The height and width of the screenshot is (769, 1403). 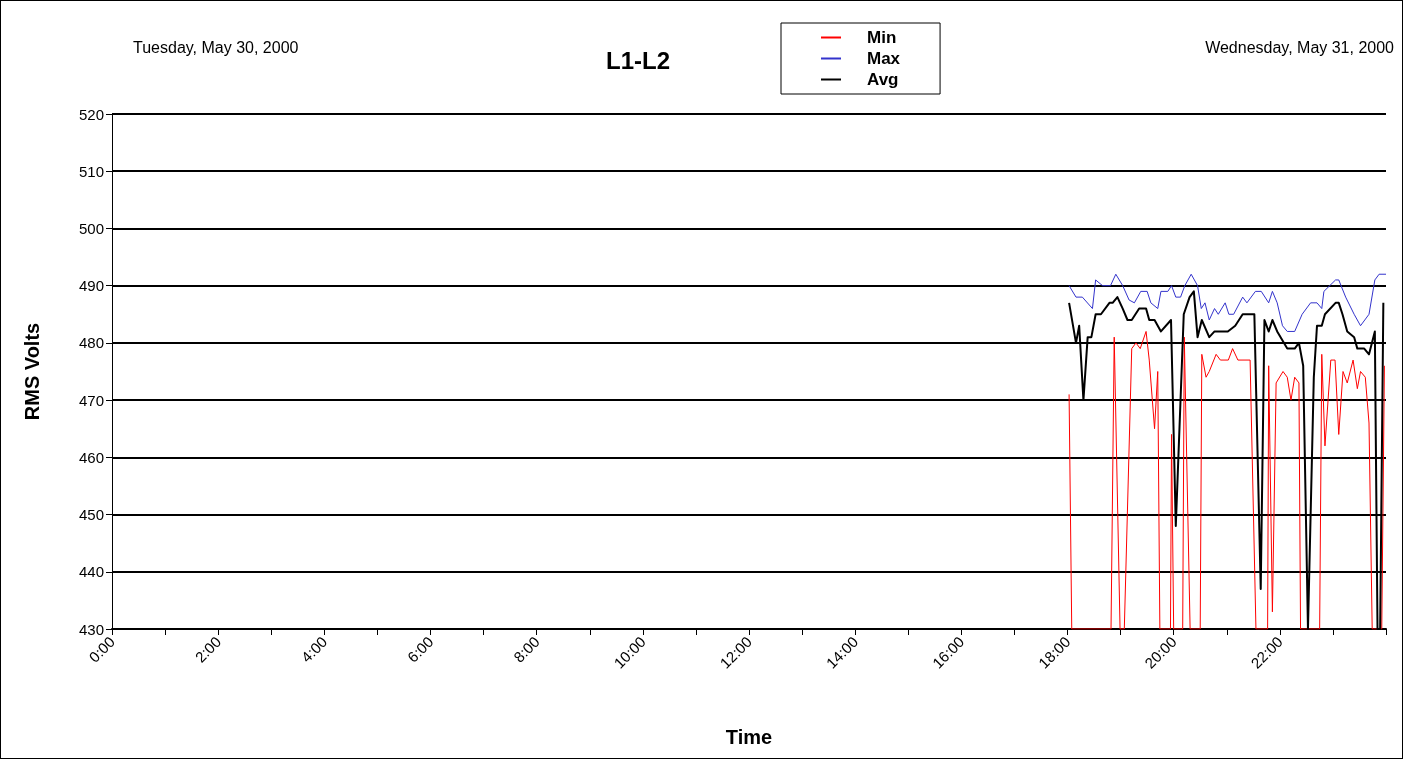 I want to click on x-tick-label: 6:00, so click(x=420, y=649).